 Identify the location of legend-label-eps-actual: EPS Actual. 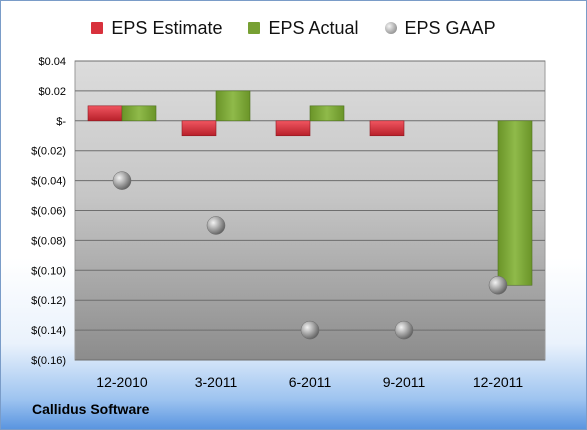
(313, 27).